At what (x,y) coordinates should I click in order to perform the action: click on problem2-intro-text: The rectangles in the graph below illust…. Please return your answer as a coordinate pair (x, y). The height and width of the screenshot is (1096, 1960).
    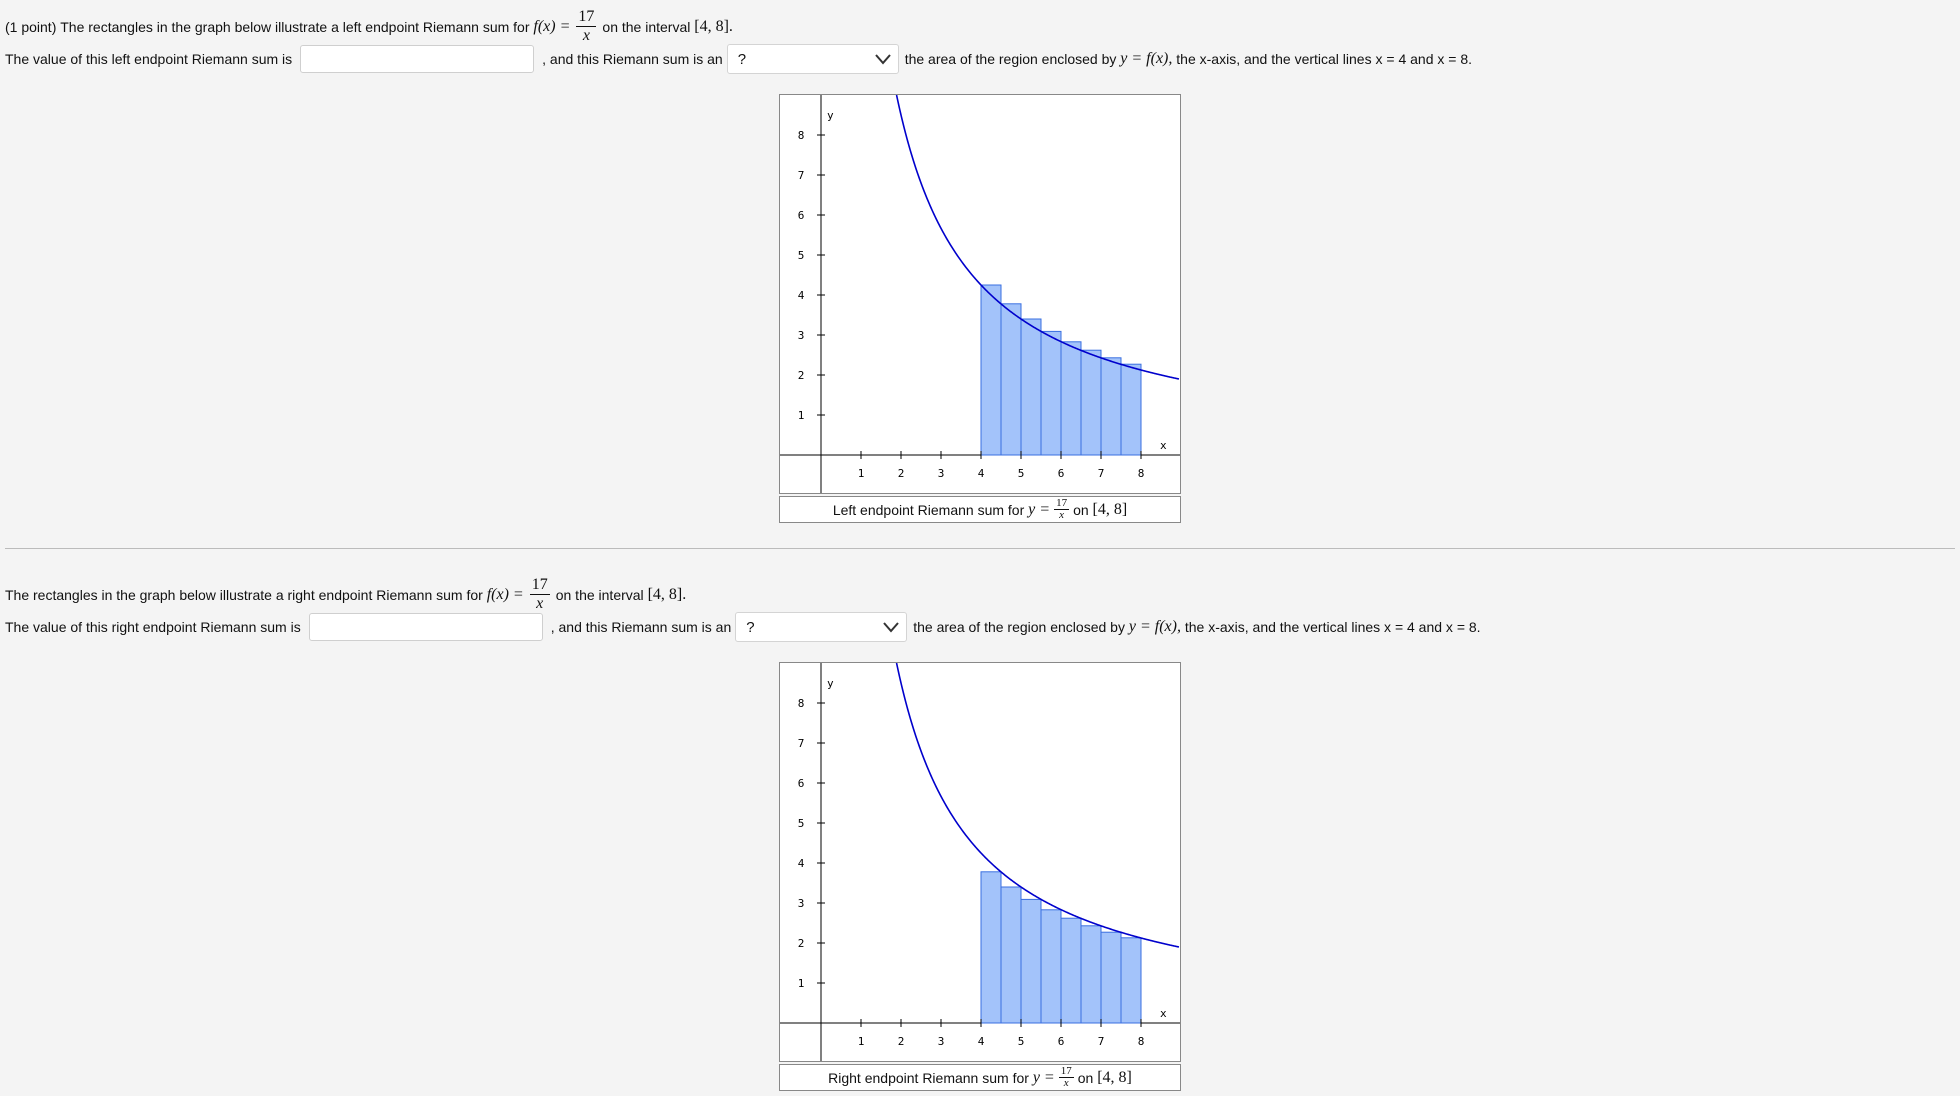
    Looking at the image, I should click on (244, 594).